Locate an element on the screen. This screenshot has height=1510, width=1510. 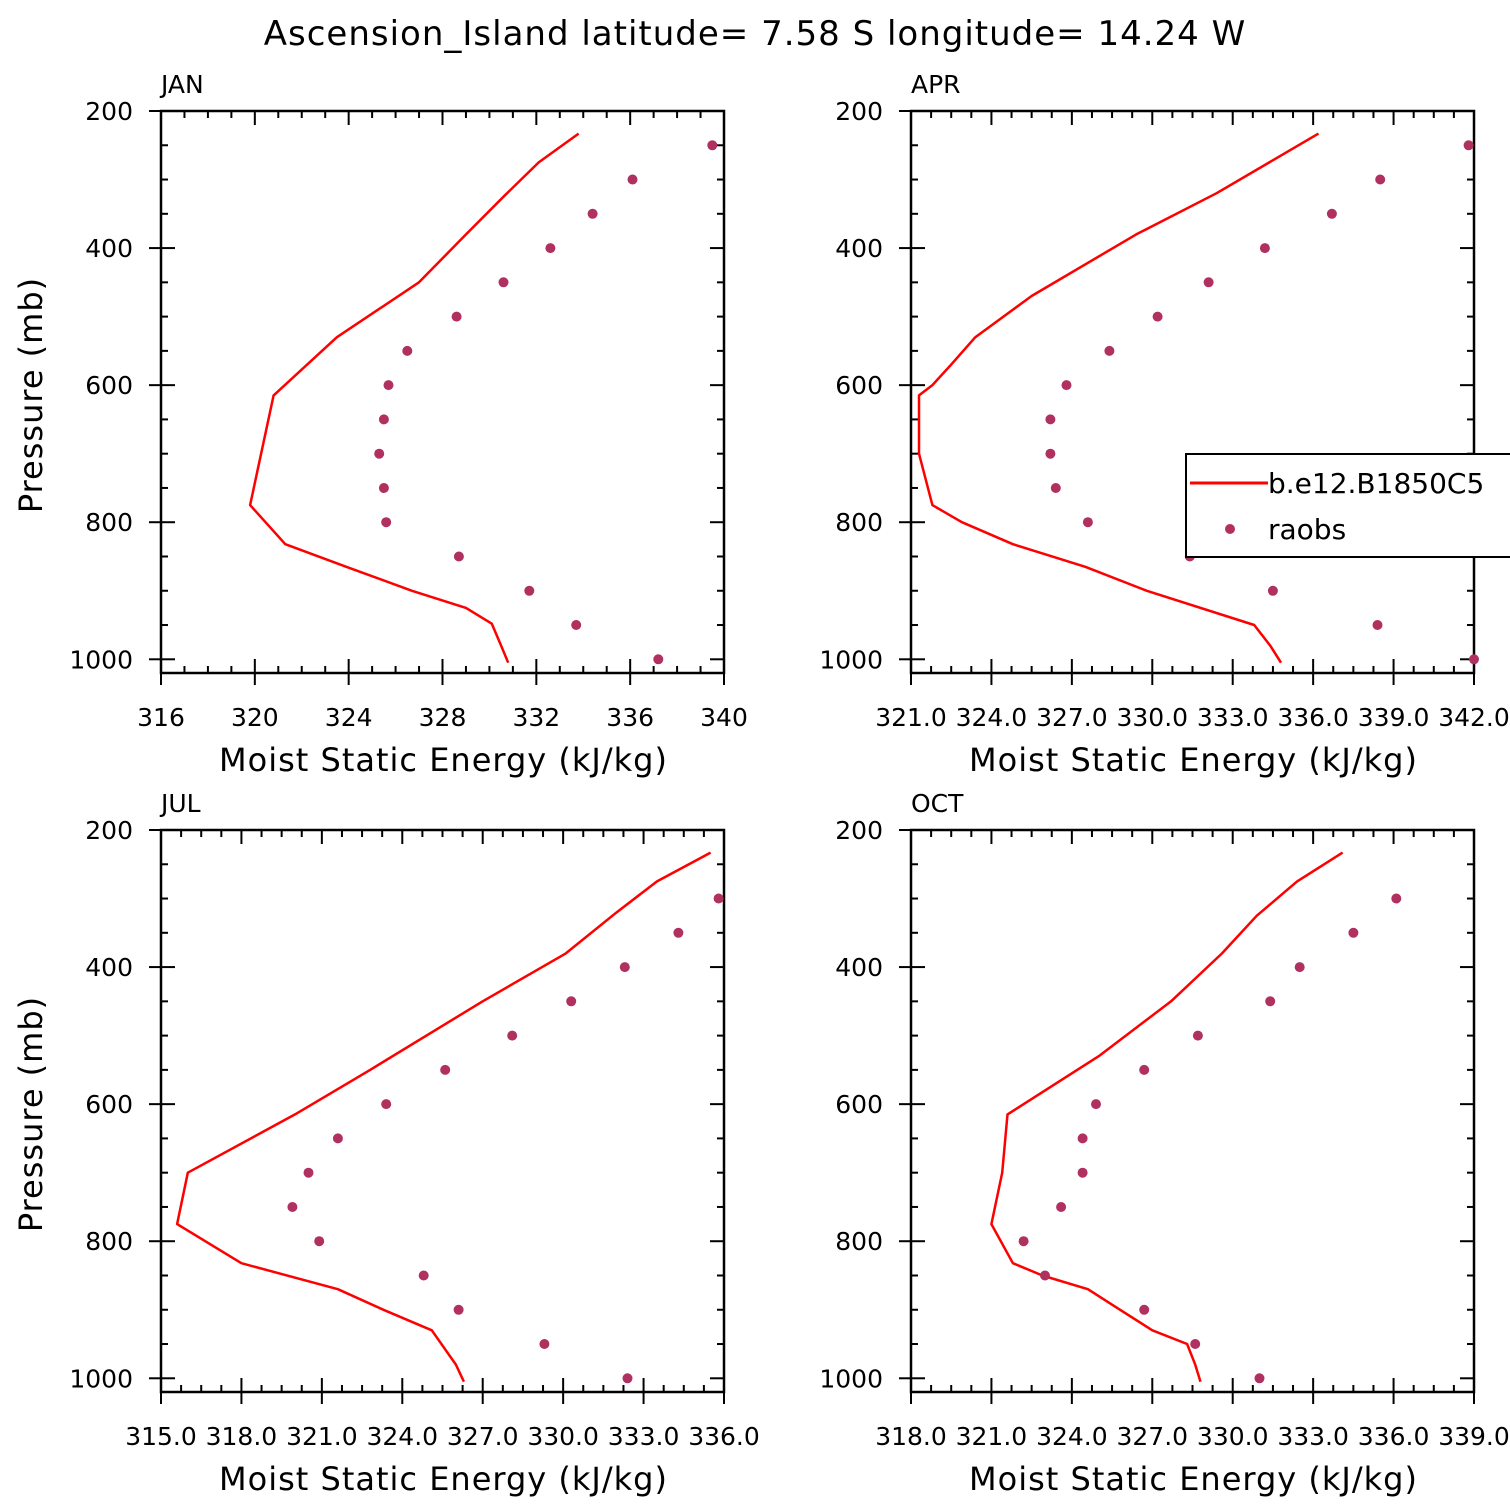
x-axis-title: Moist Static Energy (kJ/kg) is located at coordinates (443, 760).